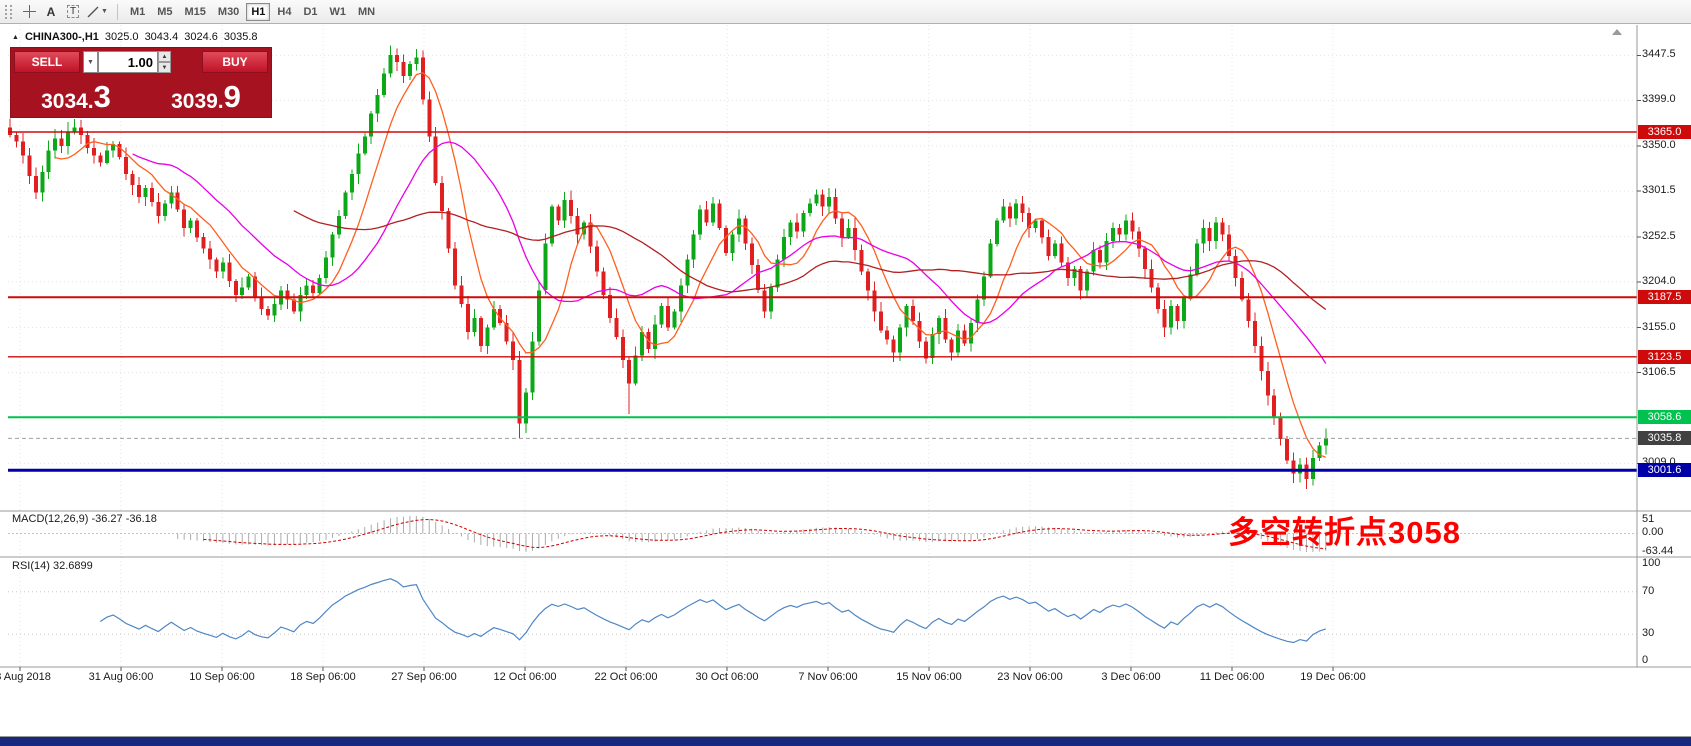 The width and height of the screenshot is (1691, 746). I want to click on label-tool-icon: T, so click(73, 12).